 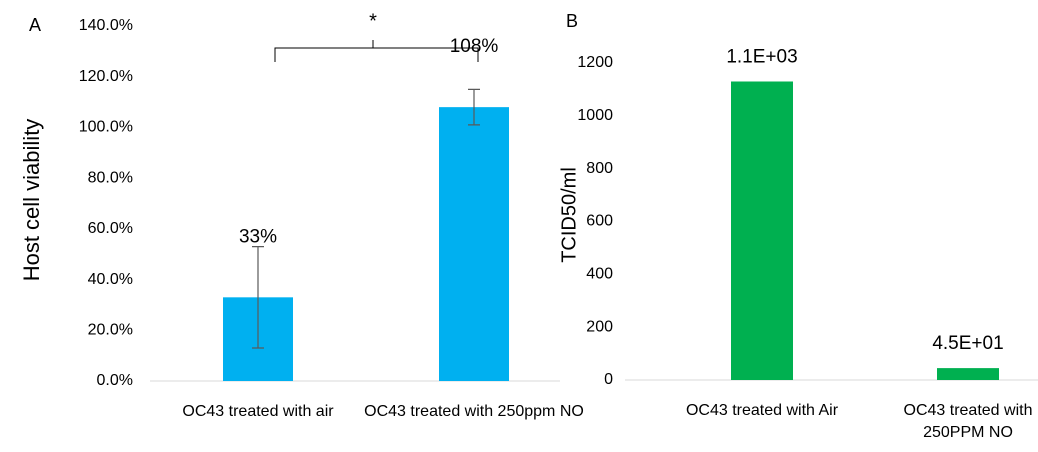 I want to click on value-label: 33%, so click(x=258, y=236).